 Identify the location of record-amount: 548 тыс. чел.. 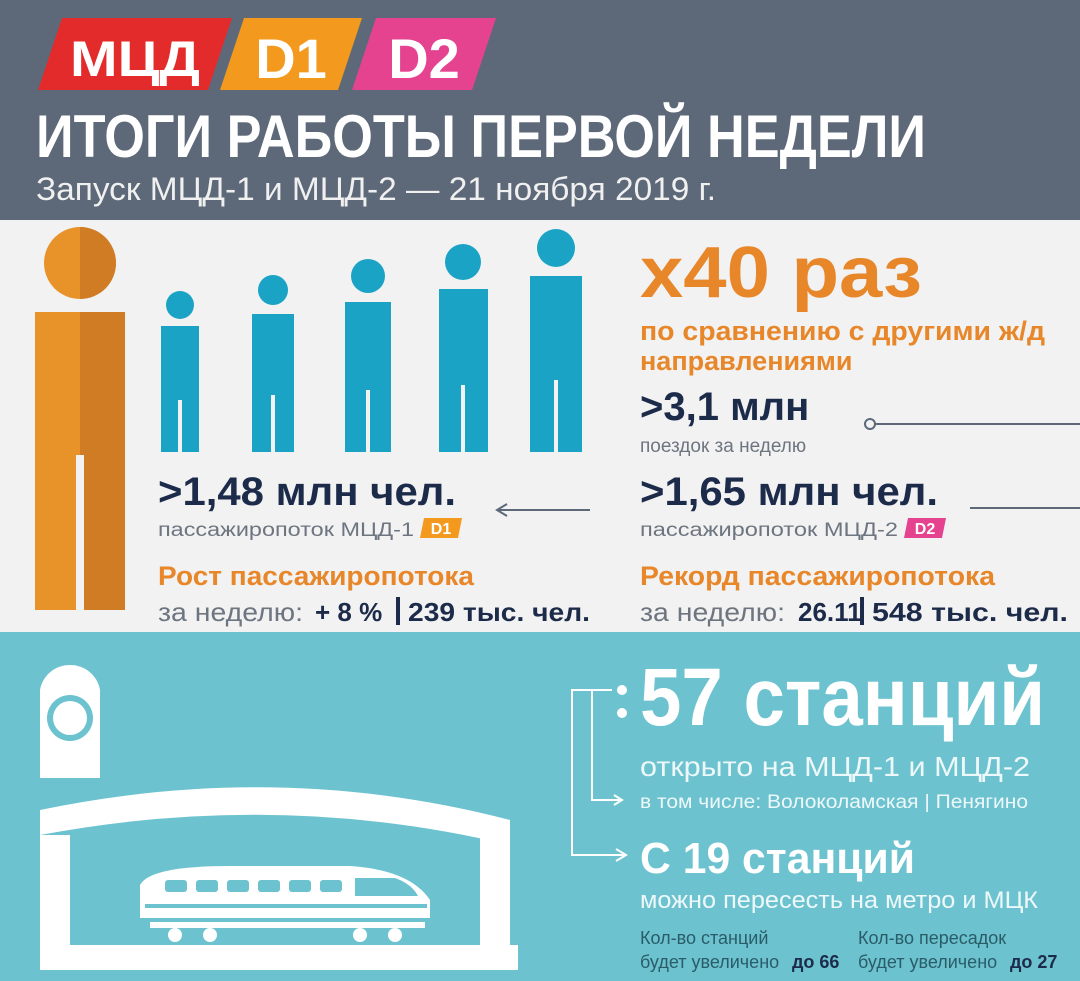
(970, 612).